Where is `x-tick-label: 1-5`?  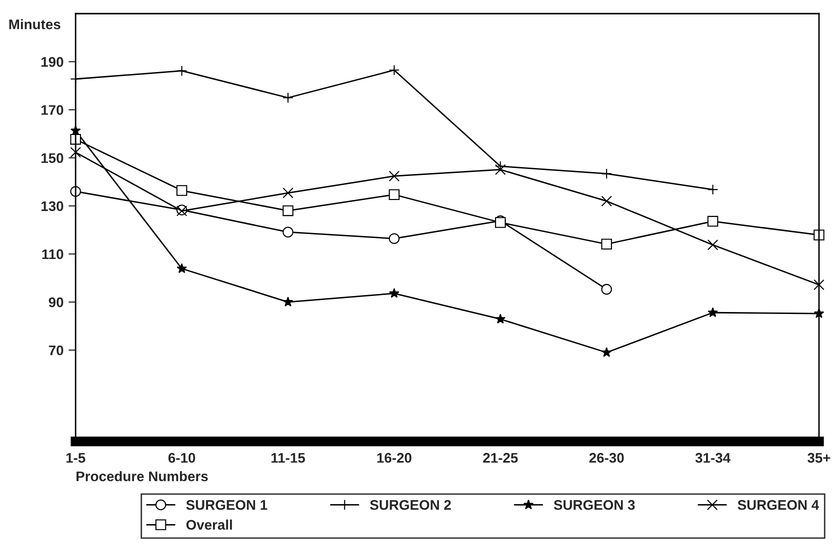
x-tick-label: 1-5 is located at coordinates (76, 458).